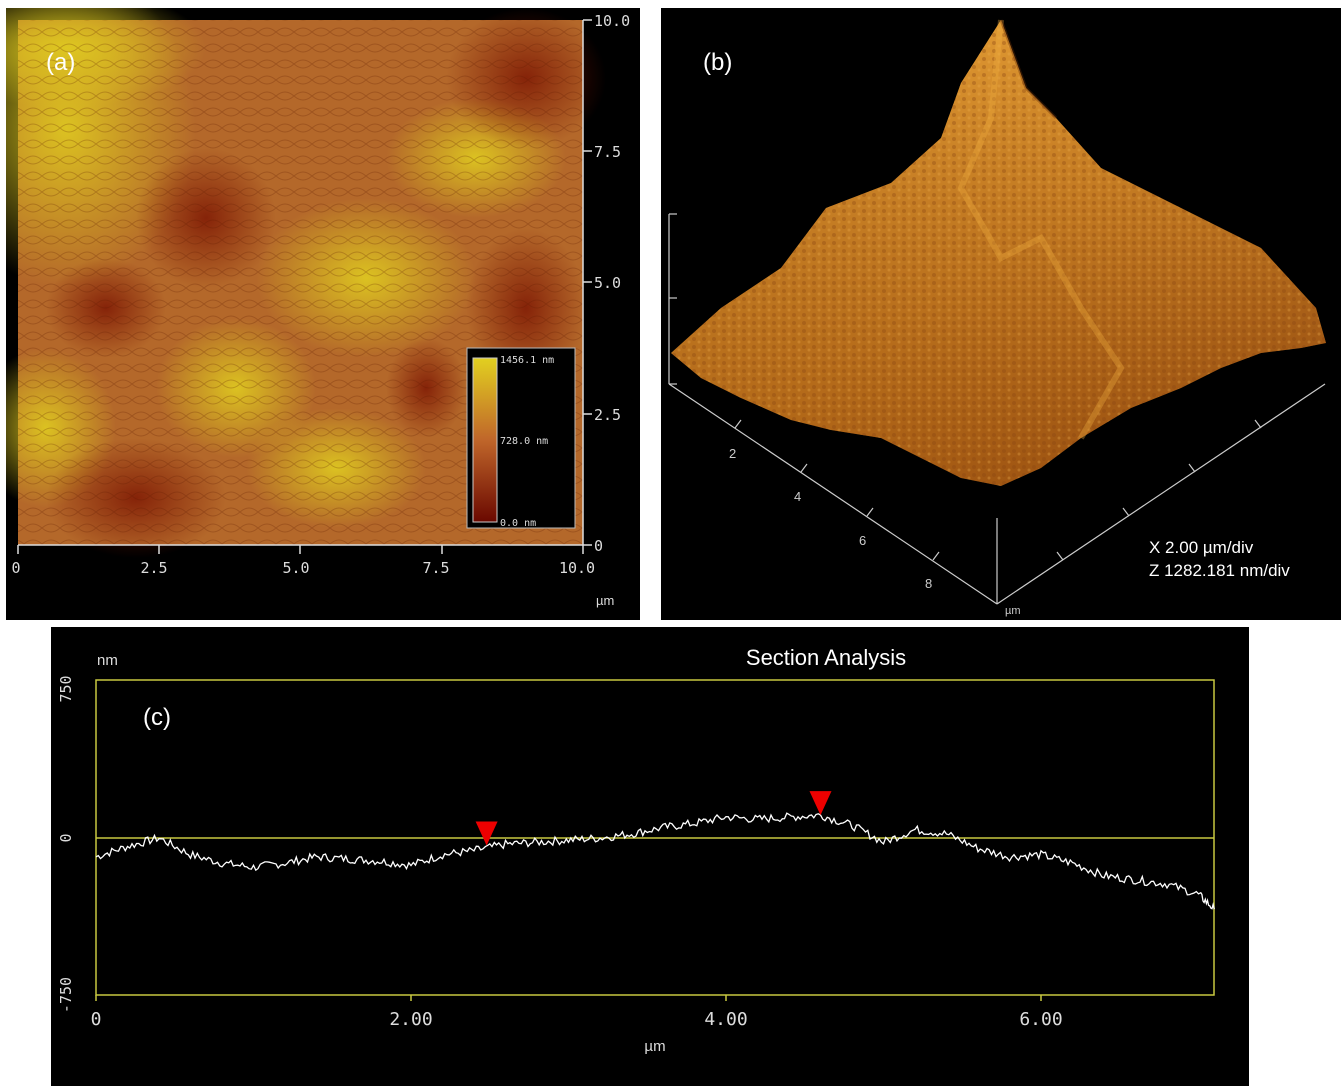 Image resolution: width=1344 pixels, height=1086 pixels. Describe the element at coordinates (997, 494) in the screenshot. I see `base-box-axes` at that location.